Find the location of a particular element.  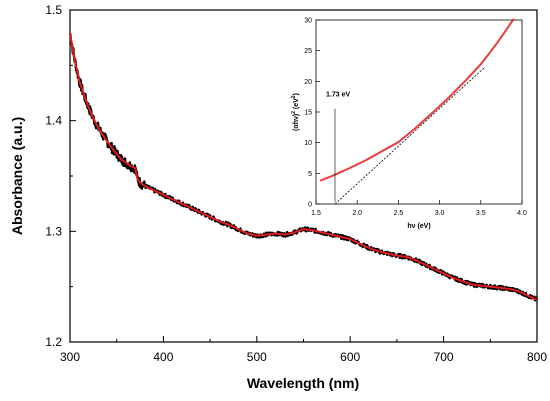

main-y-axis: 1.2 1.3 1.4 1.5 is located at coordinates (60, 176).